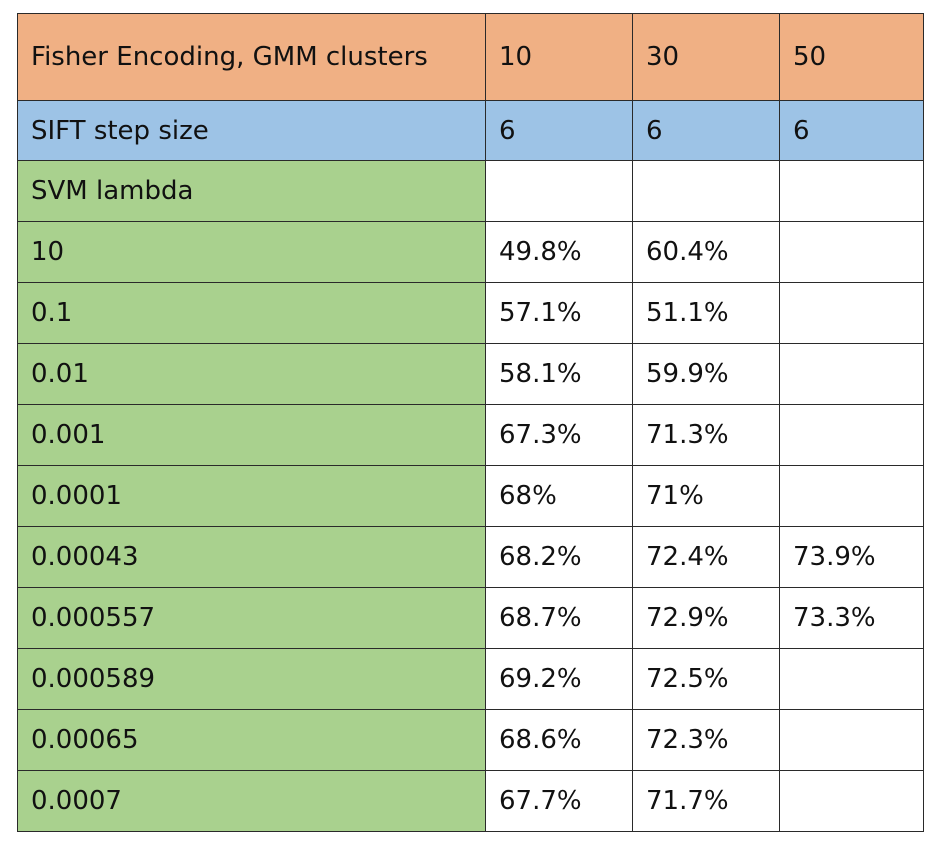  I want to click on header-clusters-50: 50, so click(851, 57).